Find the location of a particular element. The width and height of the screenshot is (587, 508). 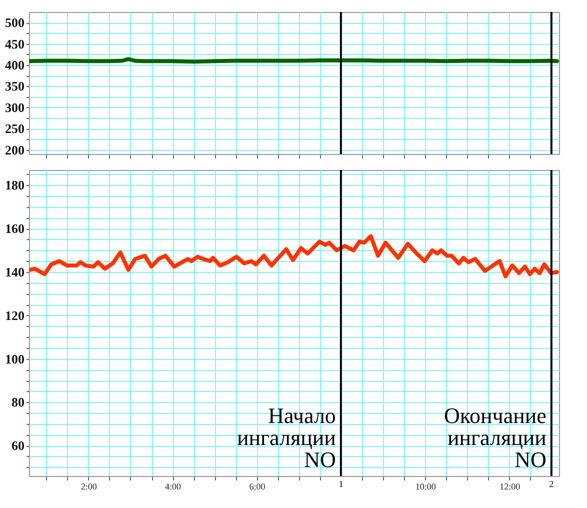

x-tick-label: 12:00 is located at coordinates (510, 487).